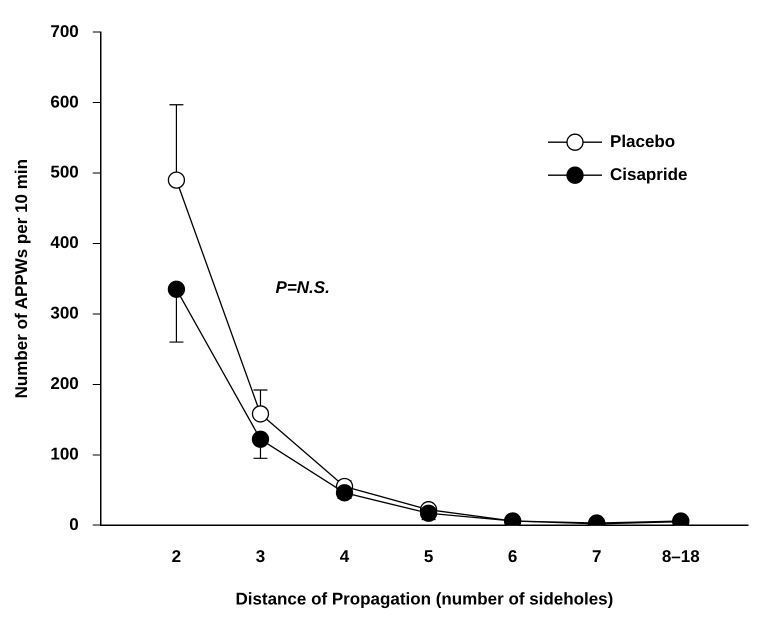 The image size is (766, 622). Describe the element at coordinates (424, 598) in the screenshot. I see `x-axis-title: Distance of Propagation (number of sideholes)` at that location.